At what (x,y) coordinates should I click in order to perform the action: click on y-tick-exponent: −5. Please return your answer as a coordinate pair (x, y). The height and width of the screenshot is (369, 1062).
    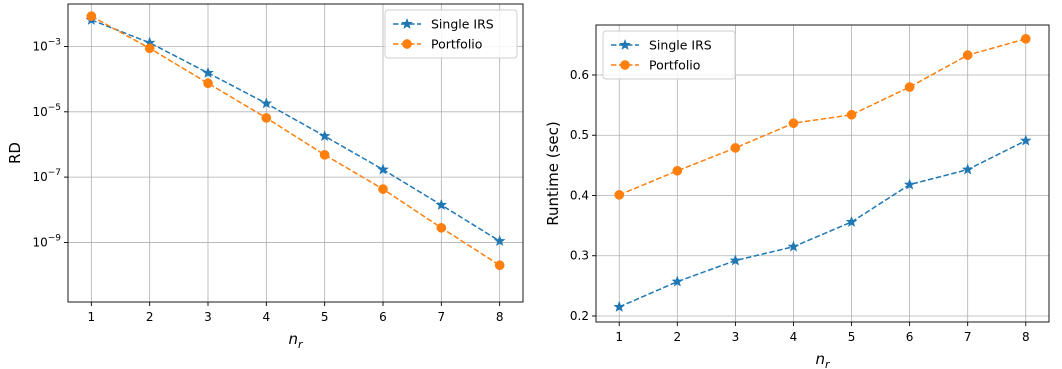
    Looking at the image, I should click on (54, 108).